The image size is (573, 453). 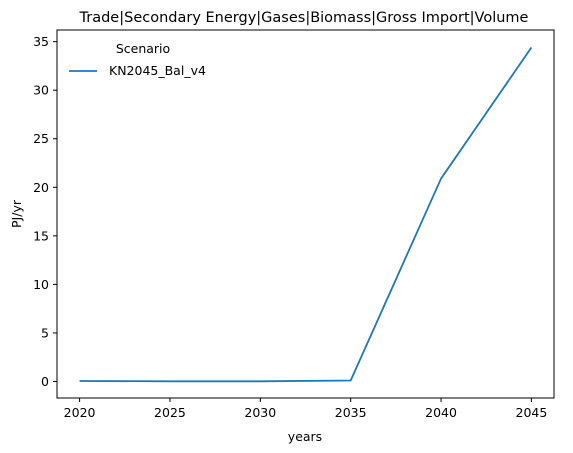 What do you see at coordinates (41, 41) in the screenshot?
I see `y-tick-label: 35` at bounding box center [41, 41].